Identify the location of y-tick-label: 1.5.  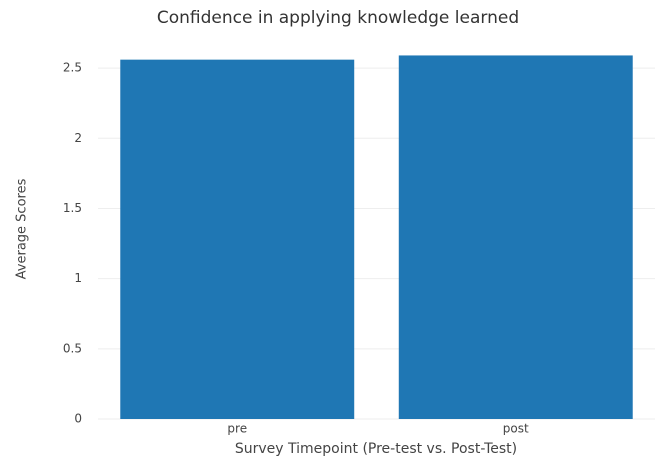
(72, 208).